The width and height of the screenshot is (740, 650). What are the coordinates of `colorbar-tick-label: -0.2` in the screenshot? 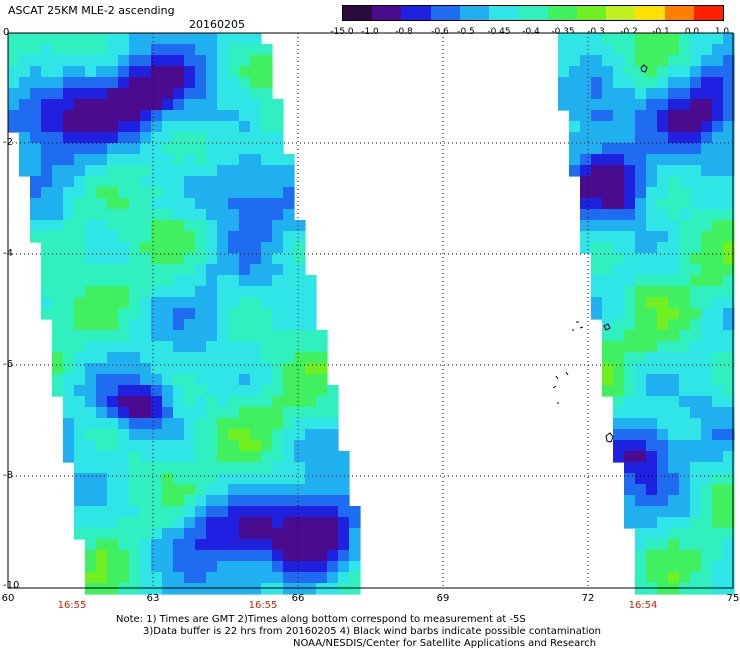 It's located at (629, 32).